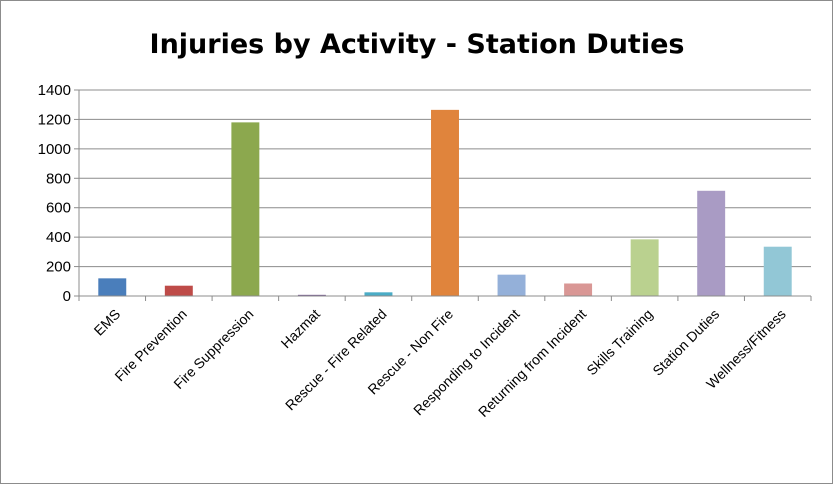 The height and width of the screenshot is (485, 833). I want to click on y-tick-label: 800, so click(58, 178).